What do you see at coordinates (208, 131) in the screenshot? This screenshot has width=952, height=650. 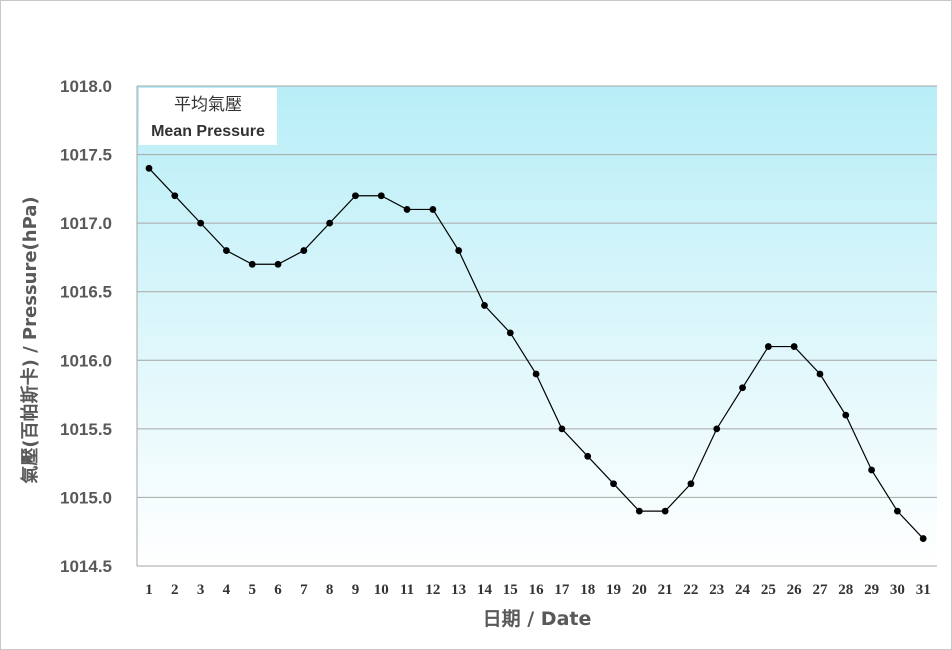 I see `chart-subtitle: Mean Pressure` at bounding box center [208, 131].